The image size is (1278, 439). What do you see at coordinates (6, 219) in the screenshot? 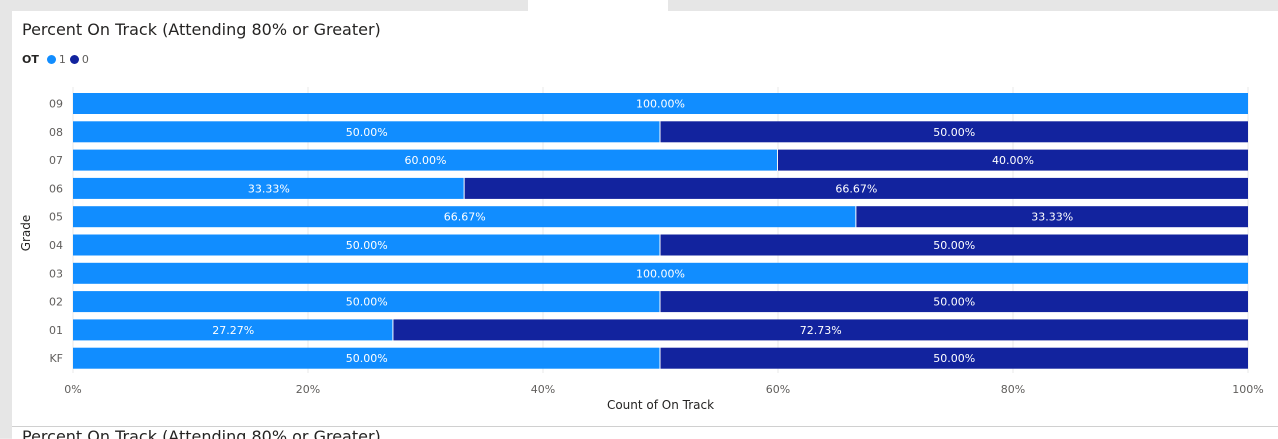
I see `left-strip` at bounding box center [6, 219].